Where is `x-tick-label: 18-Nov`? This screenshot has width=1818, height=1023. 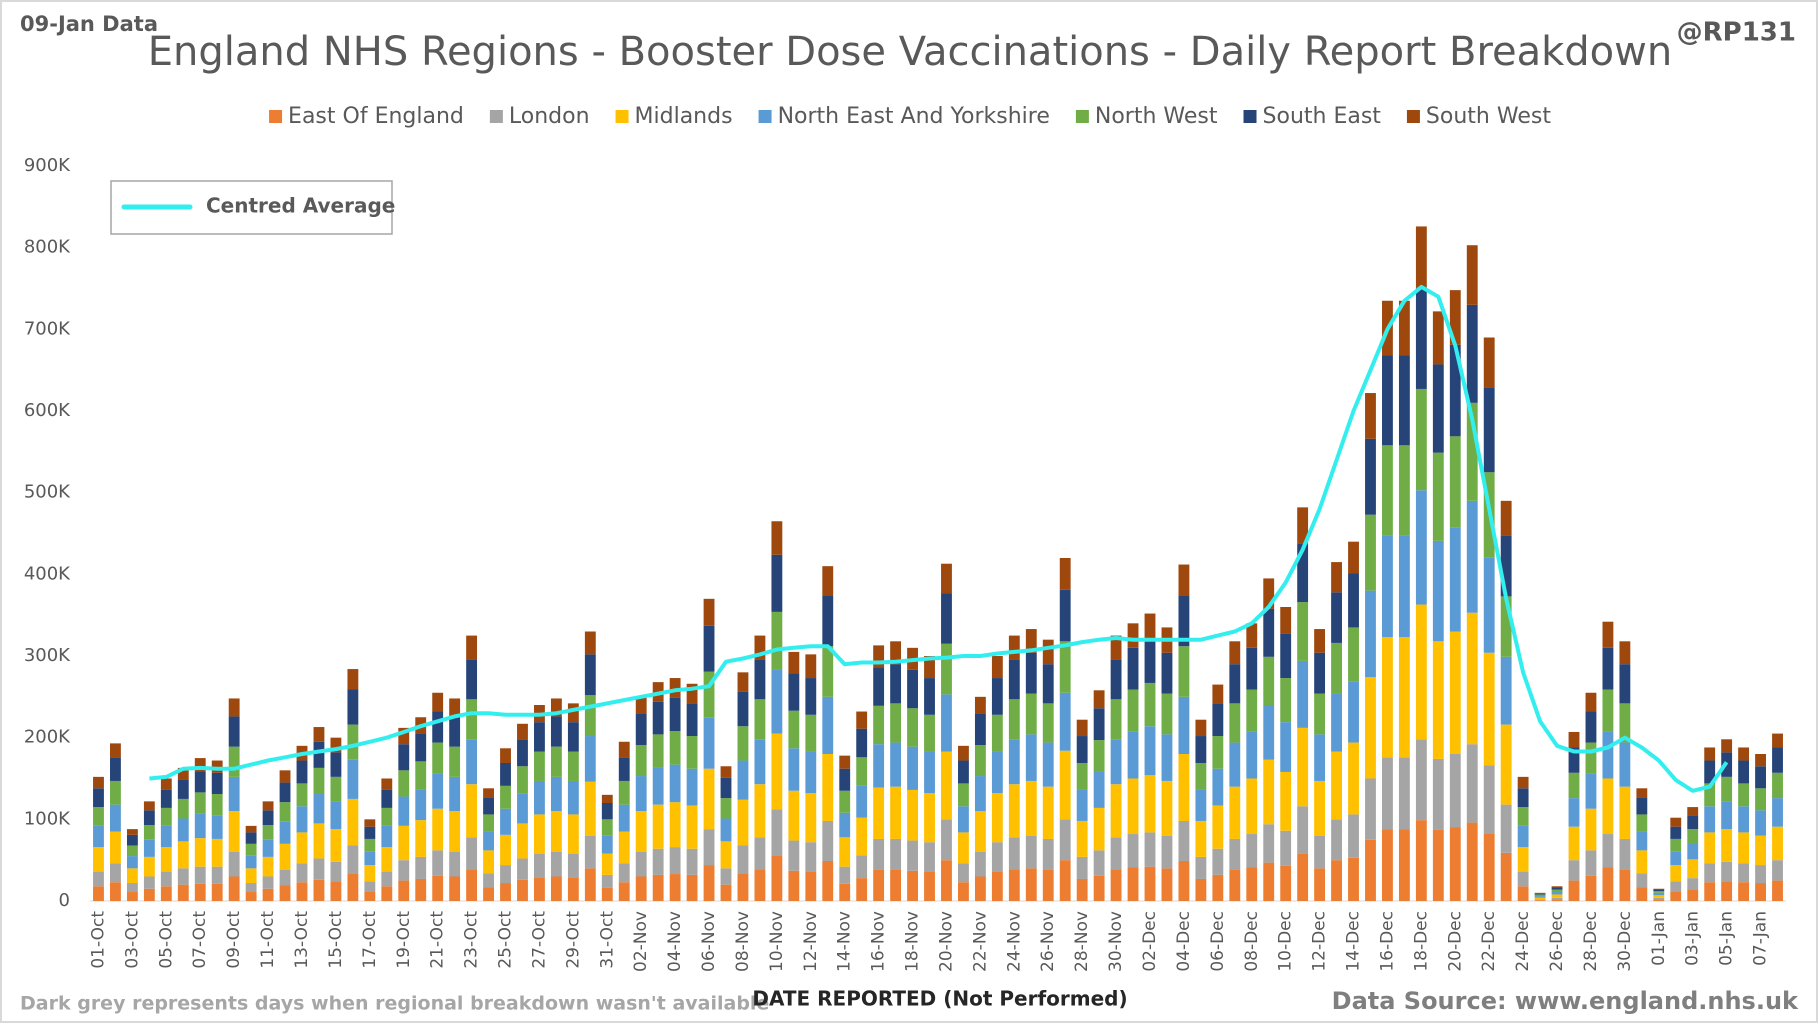
x-tick-label: 18-Nov is located at coordinates (913, 941).